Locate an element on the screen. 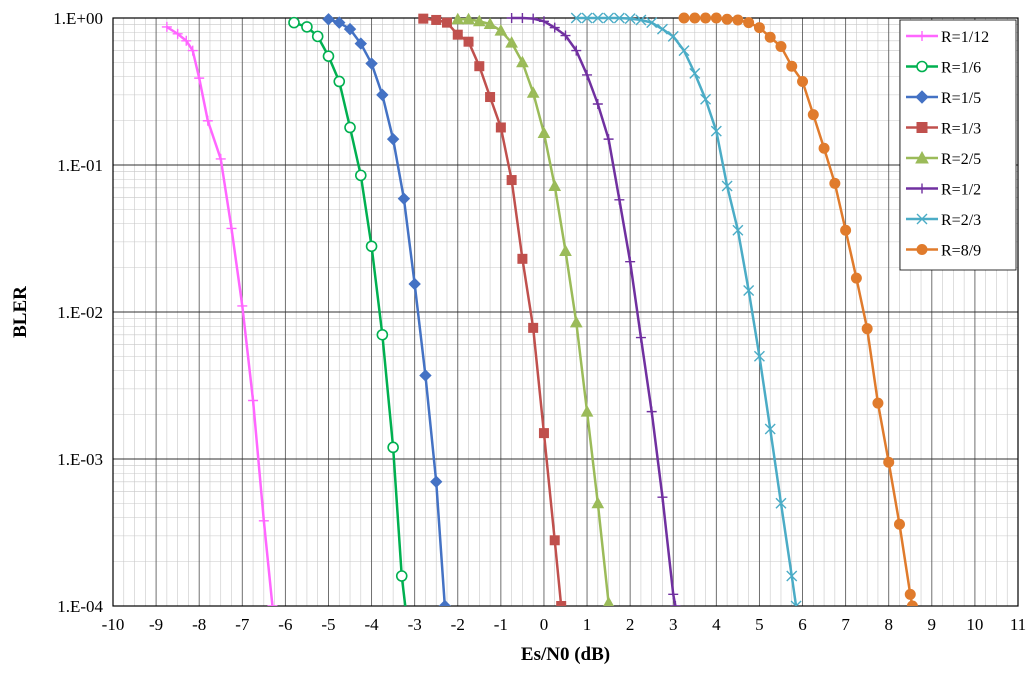  x-tick-label: -1 is located at coordinates (501, 624).